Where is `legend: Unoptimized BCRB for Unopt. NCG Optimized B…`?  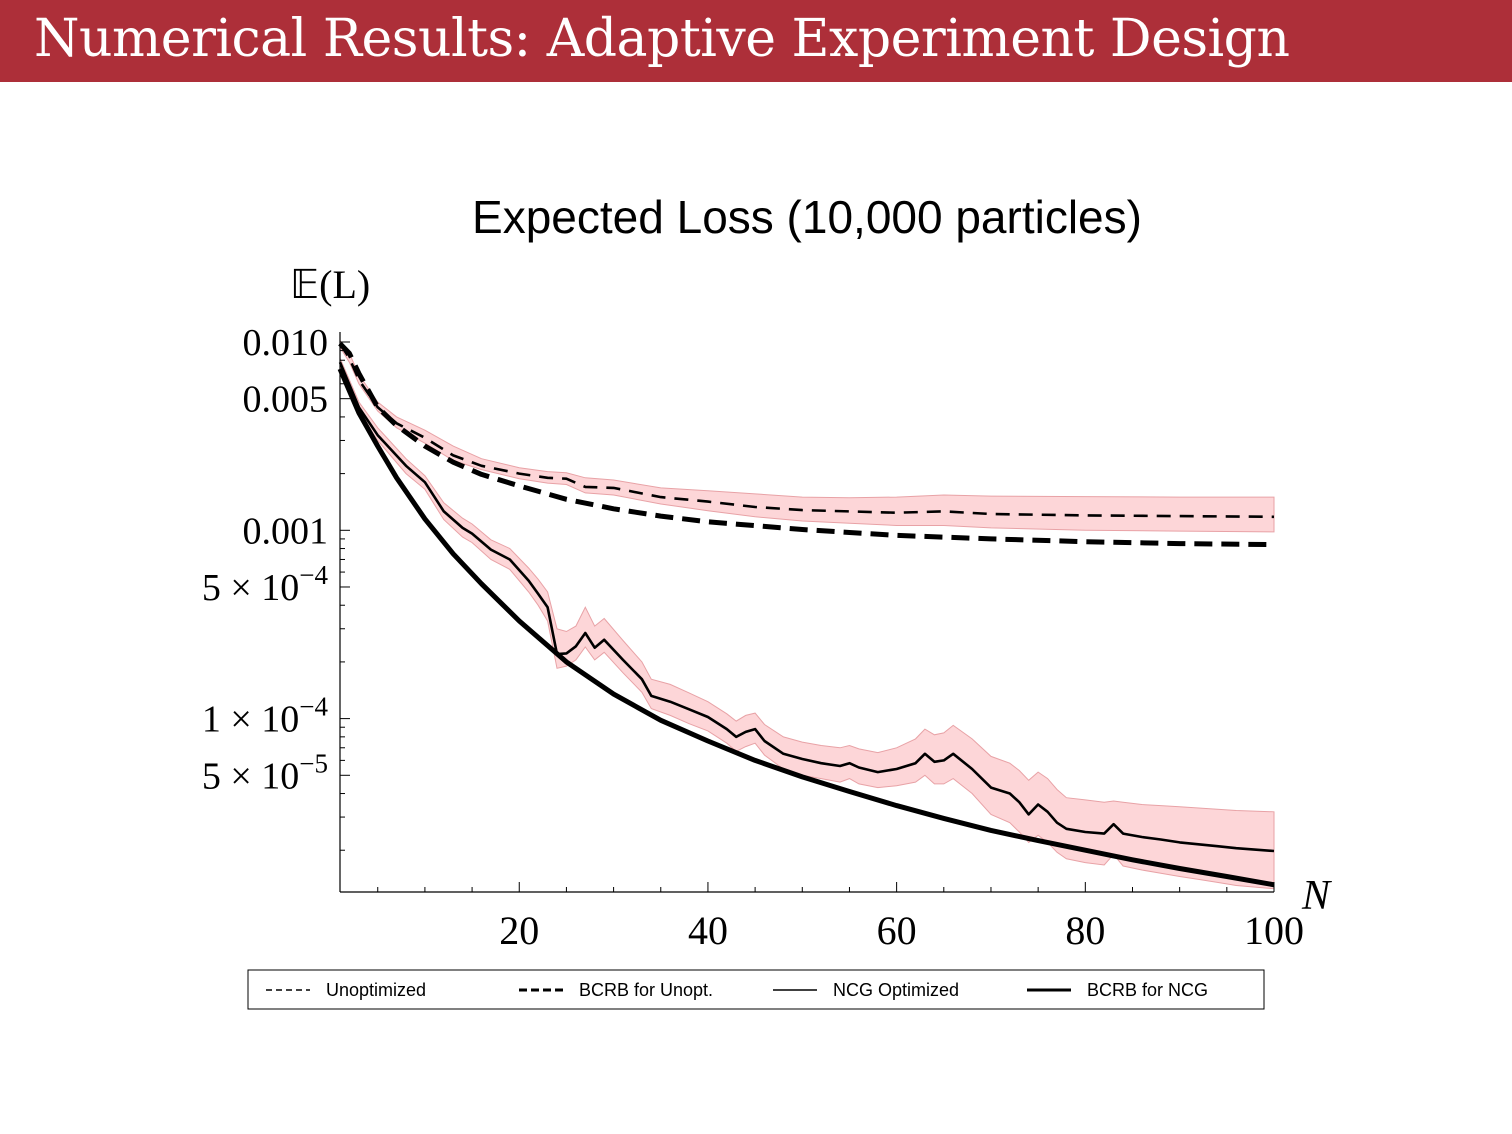
legend: Unoptimized BCRB for Unopt. NCG Optimized B… is located at coordinates (756, 989).